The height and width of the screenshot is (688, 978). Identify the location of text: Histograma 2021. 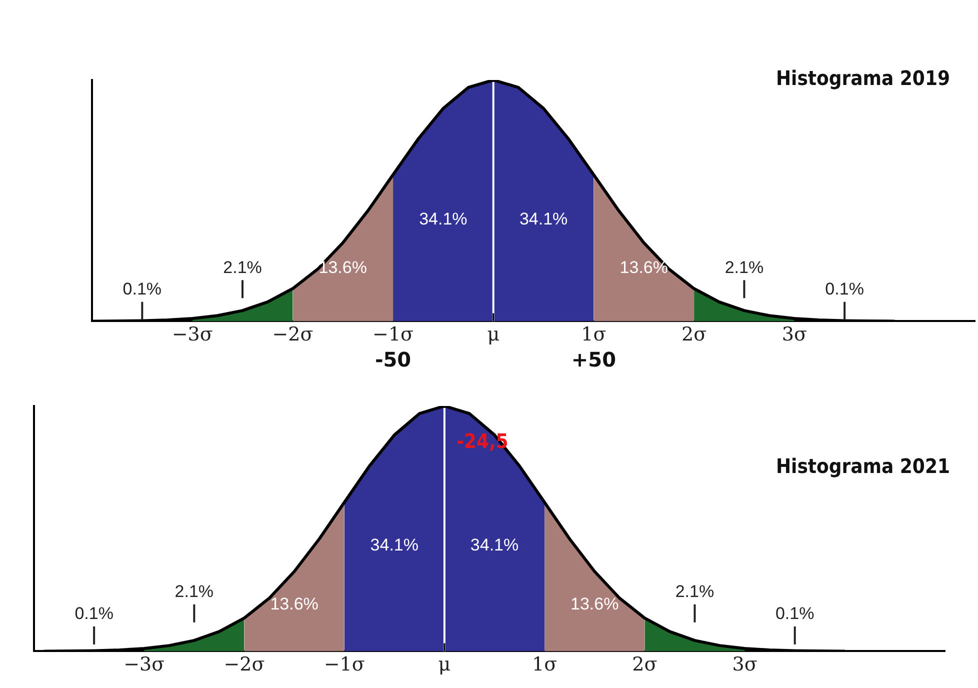
(863, 466).